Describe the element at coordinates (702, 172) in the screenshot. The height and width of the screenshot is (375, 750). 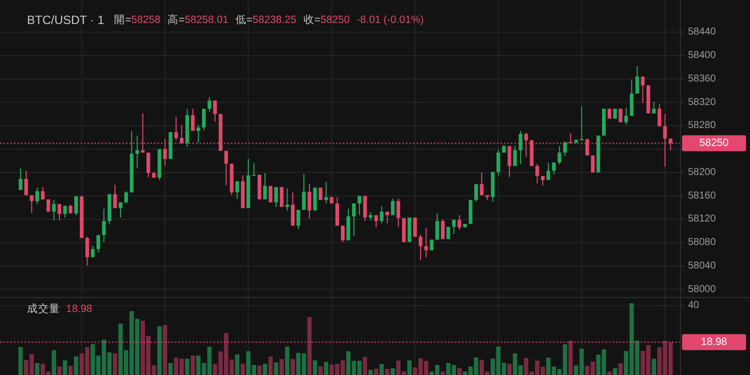
I see `y-tick-label: 58200` at that location.